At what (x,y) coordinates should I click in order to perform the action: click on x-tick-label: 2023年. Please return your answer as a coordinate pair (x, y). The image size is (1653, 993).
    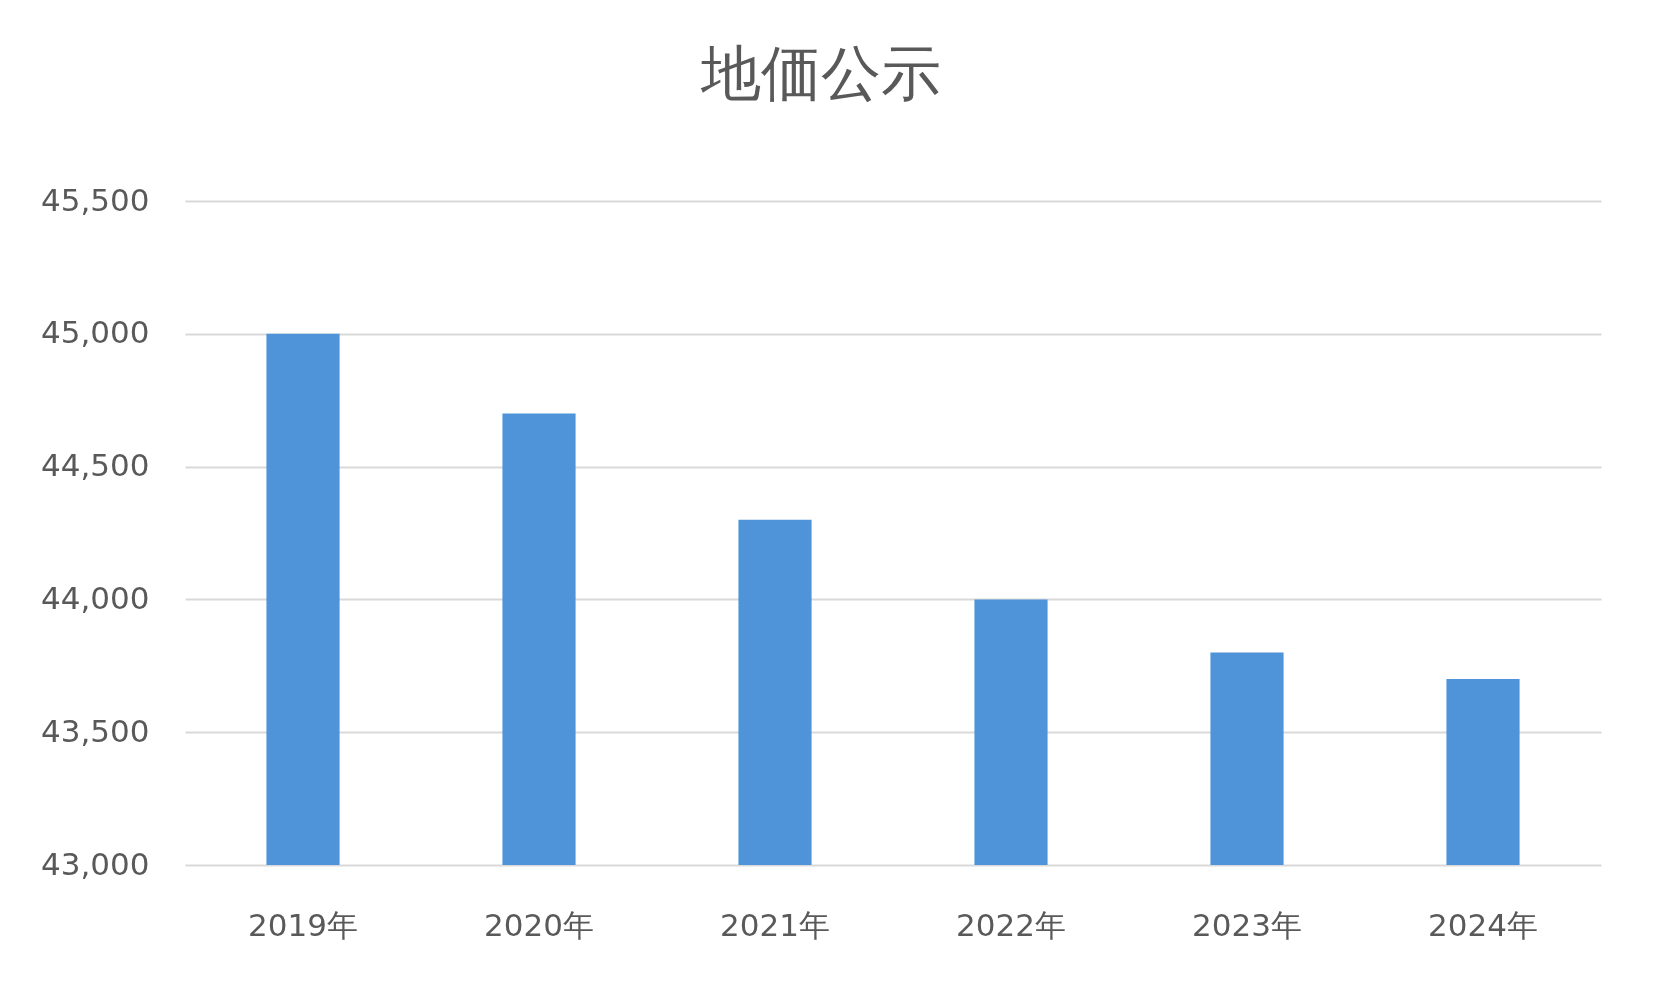
    Looking at the image, I should click on (1247, 924).